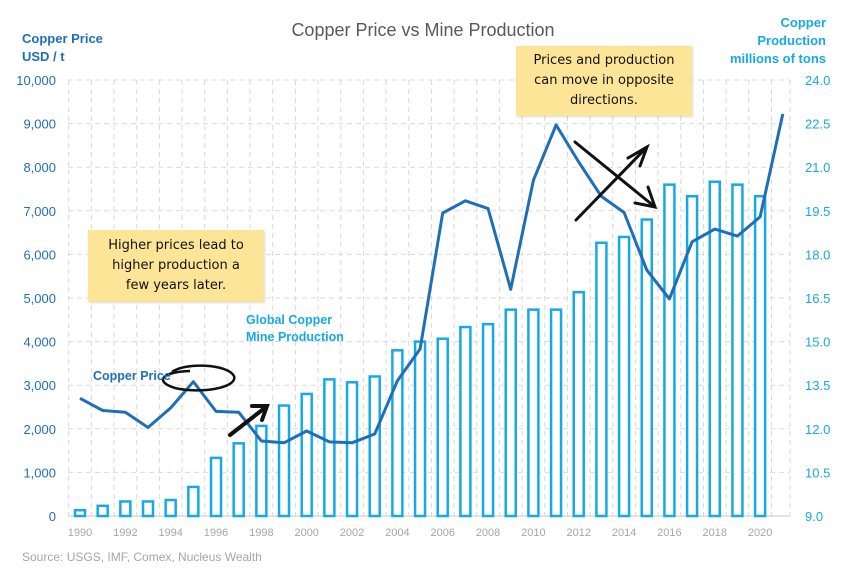 The image size is (846, 572). What do you see at coordinates (533, 533) in the screenshot?
I see `x-tick-label: 2010` at bounding box center [533, 533].